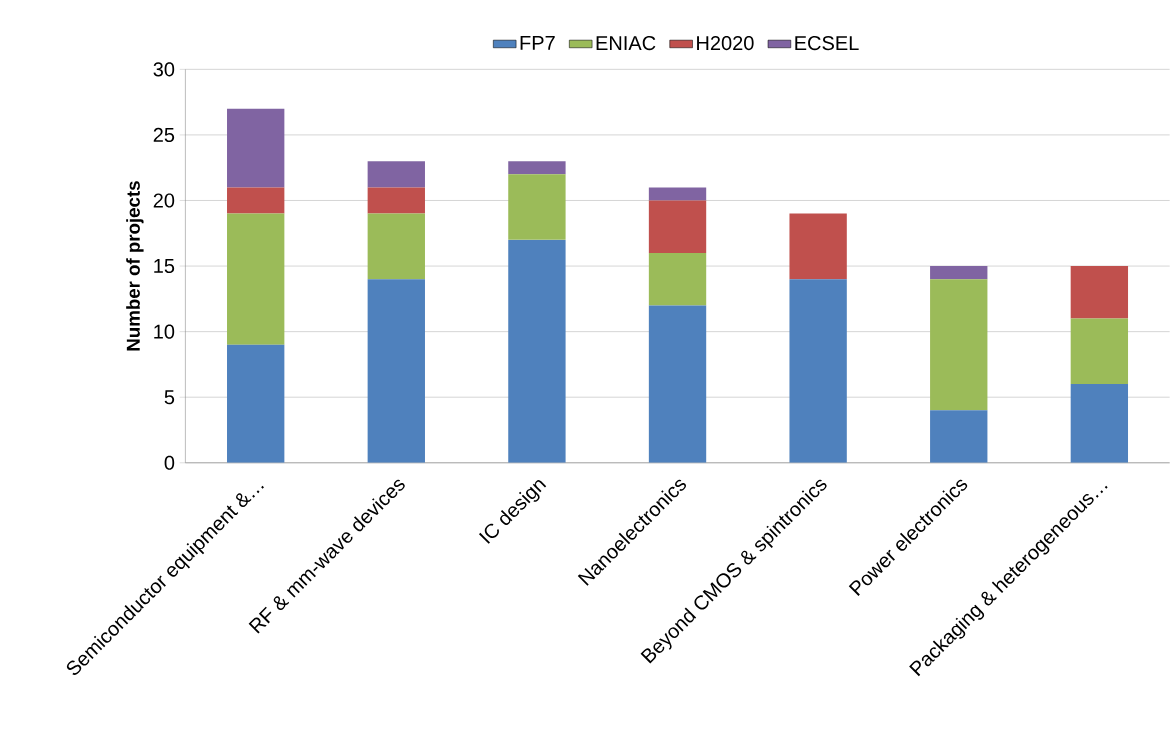 This screenshot has width=1175, height=738. I want to click on y-tick-label: 15, so click(164, 266).